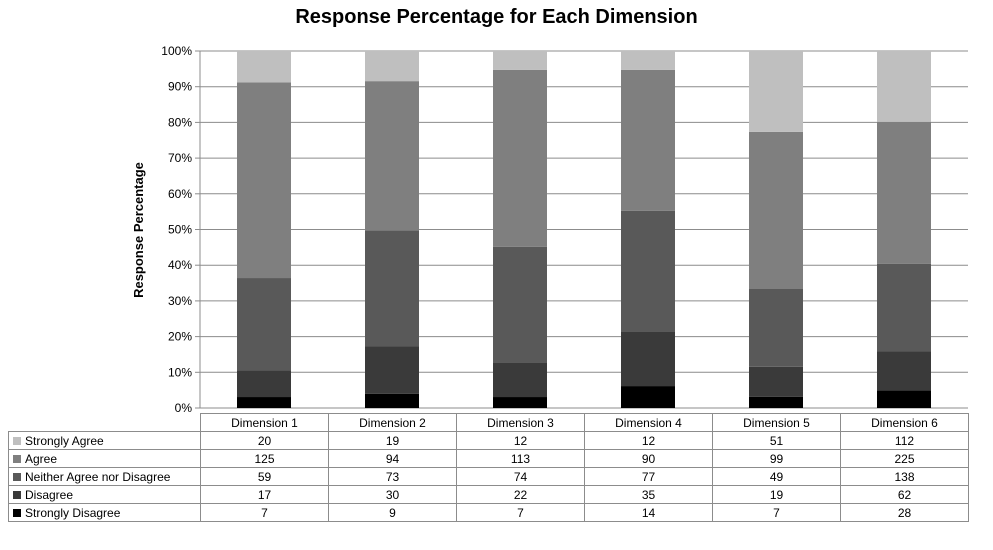 The width and height of the screenshot is (993, 550). I want to click on legend-entry: Strongly Agree, so click(104, 440).